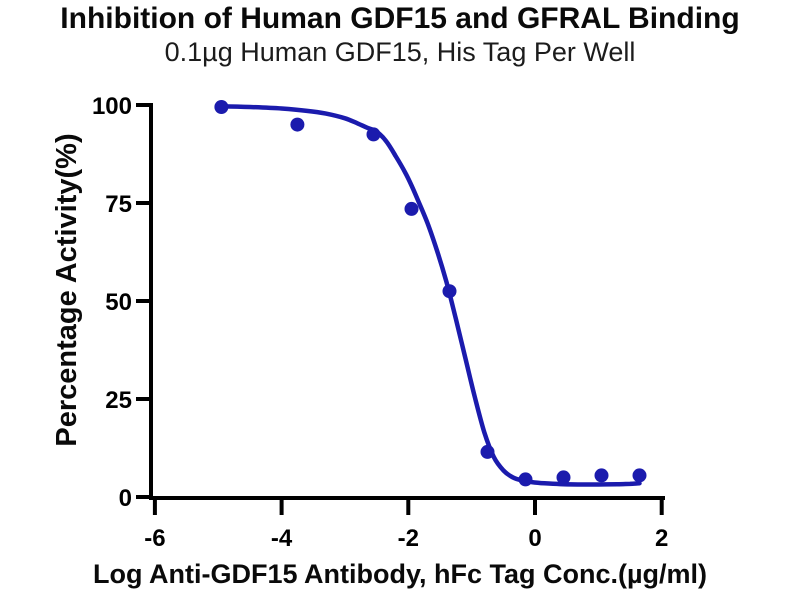 This screenshot has width=800, height=600. What do you see at coordinates (118, 302) in the screenshot?
I see `y-tick-label: 50` at bounding box center [118, 302].